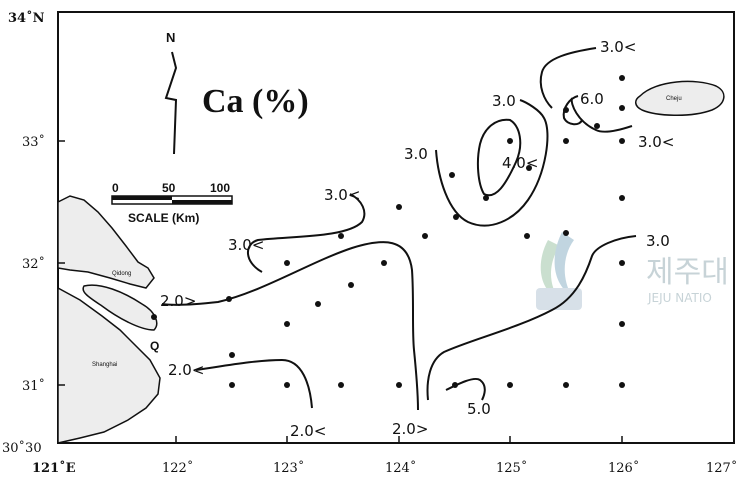 This screenshot has width=749, height=480. I want to click on lon-label-123: 123˚, so click(288, 468).